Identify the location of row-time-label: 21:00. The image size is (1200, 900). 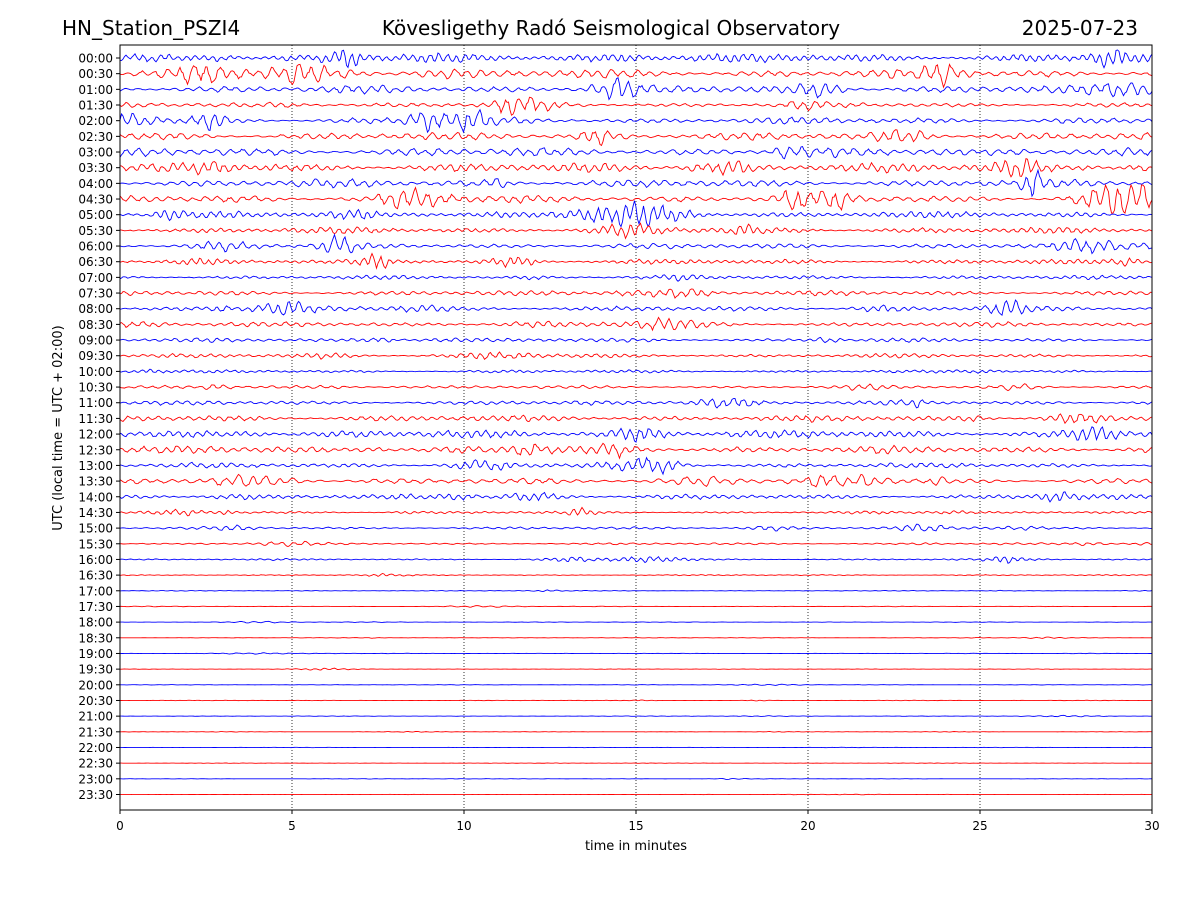
(95, 717).